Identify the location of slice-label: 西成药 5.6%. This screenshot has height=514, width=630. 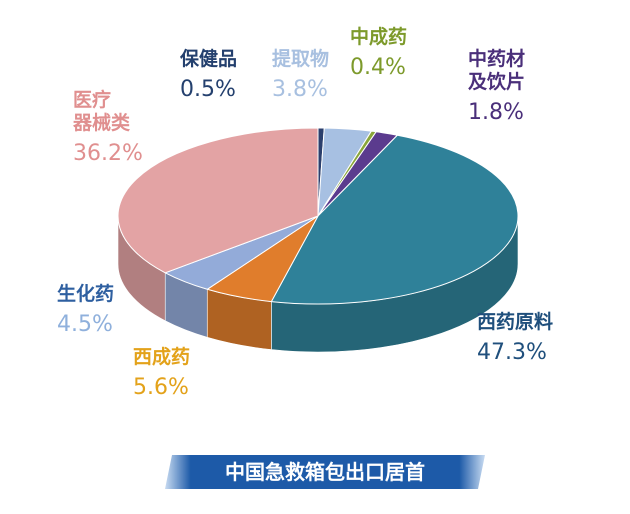
(161, 373).